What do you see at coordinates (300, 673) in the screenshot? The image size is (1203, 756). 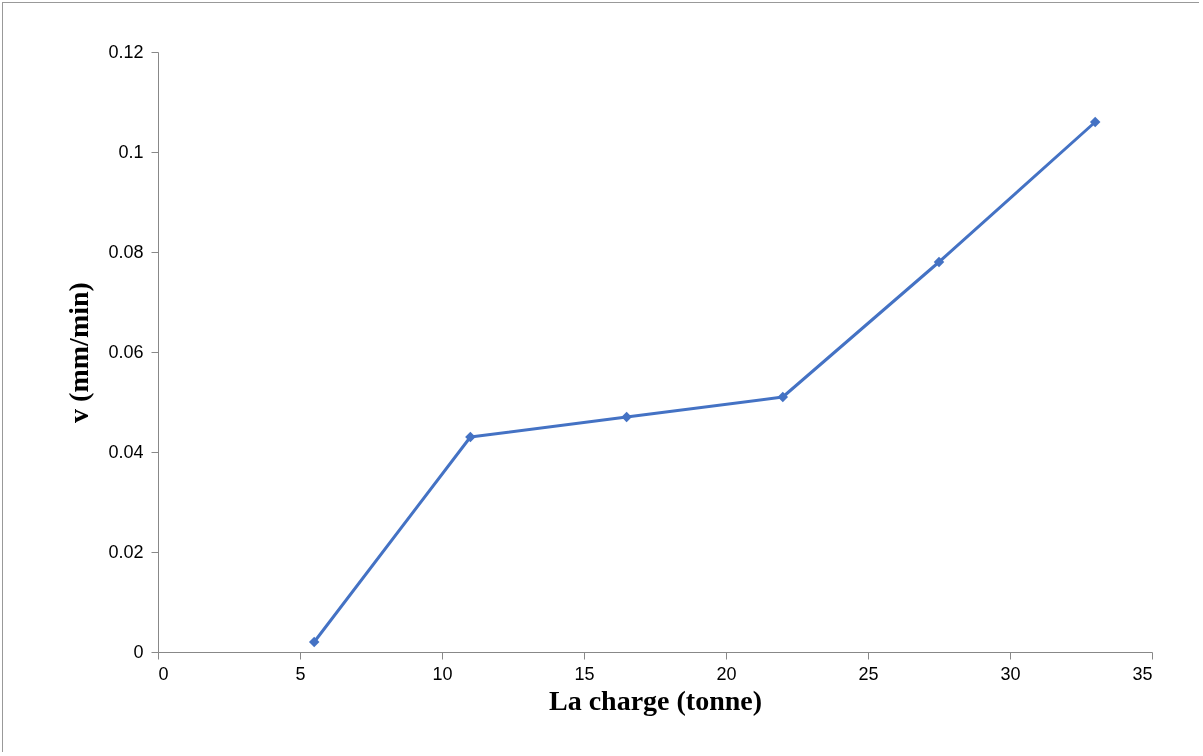 I see `x-tick-label: 5` at bounding box center [300, 673].